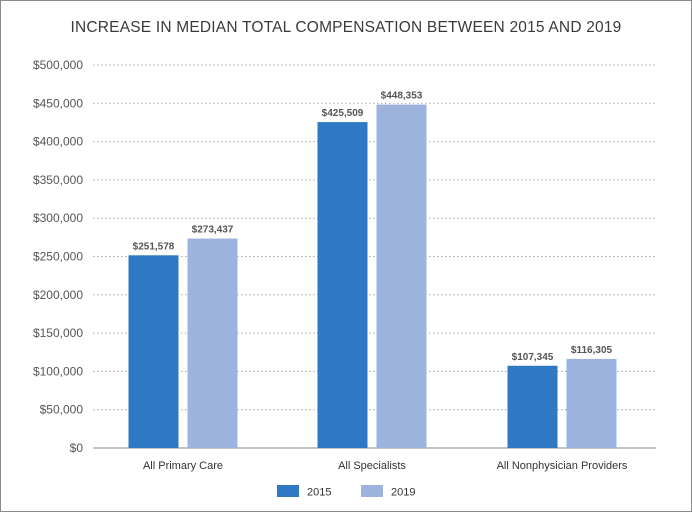 The height and width of the screenshot is (512, 692). I want to click on data-label-2015-2: $425,509, so click(343, 113).